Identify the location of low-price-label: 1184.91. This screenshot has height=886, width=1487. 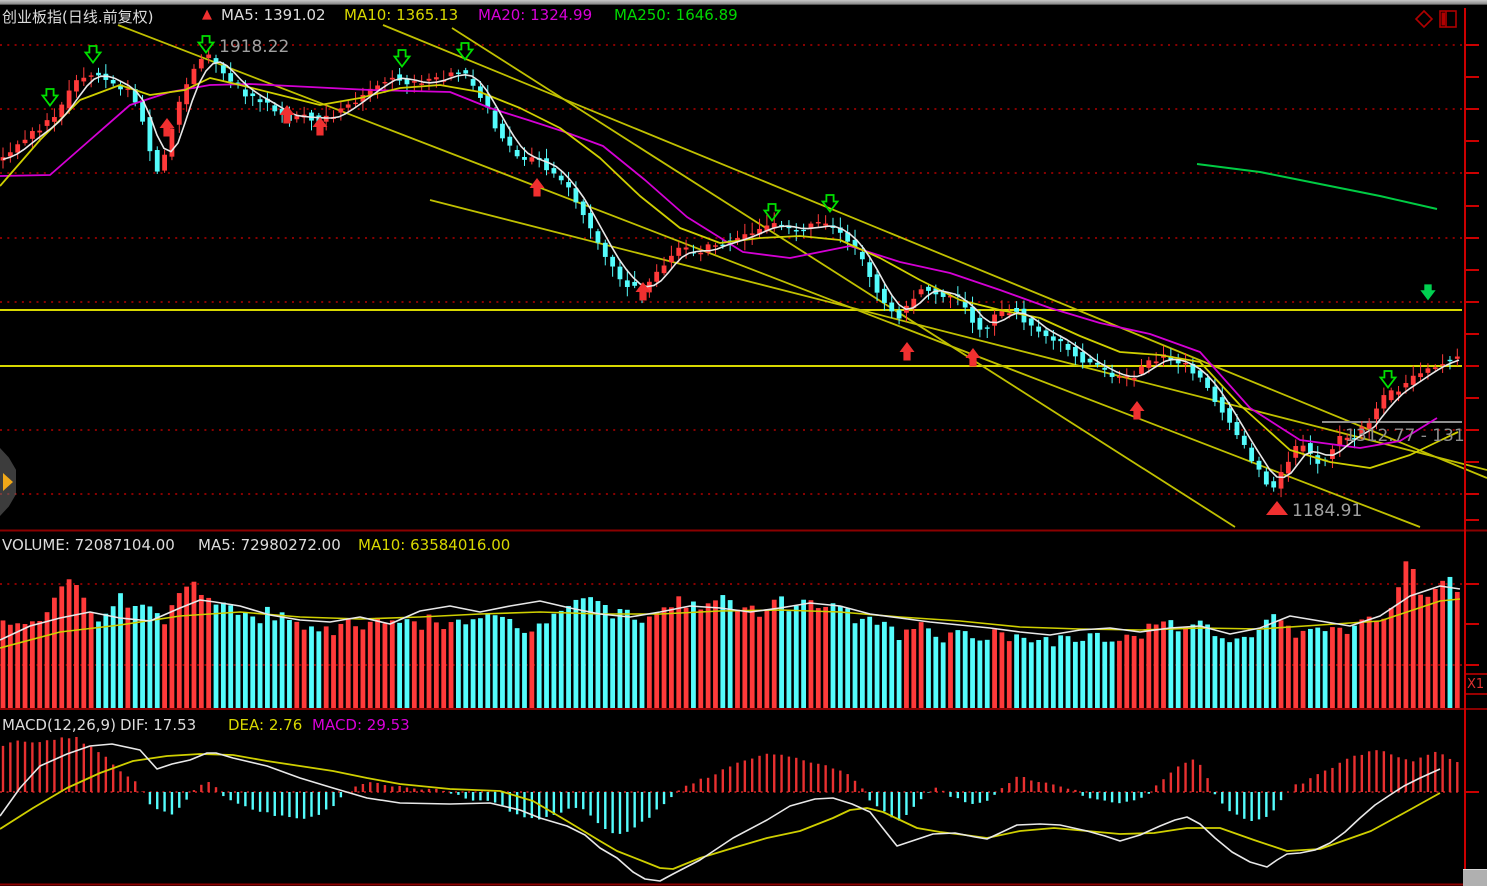
(1327, 511).